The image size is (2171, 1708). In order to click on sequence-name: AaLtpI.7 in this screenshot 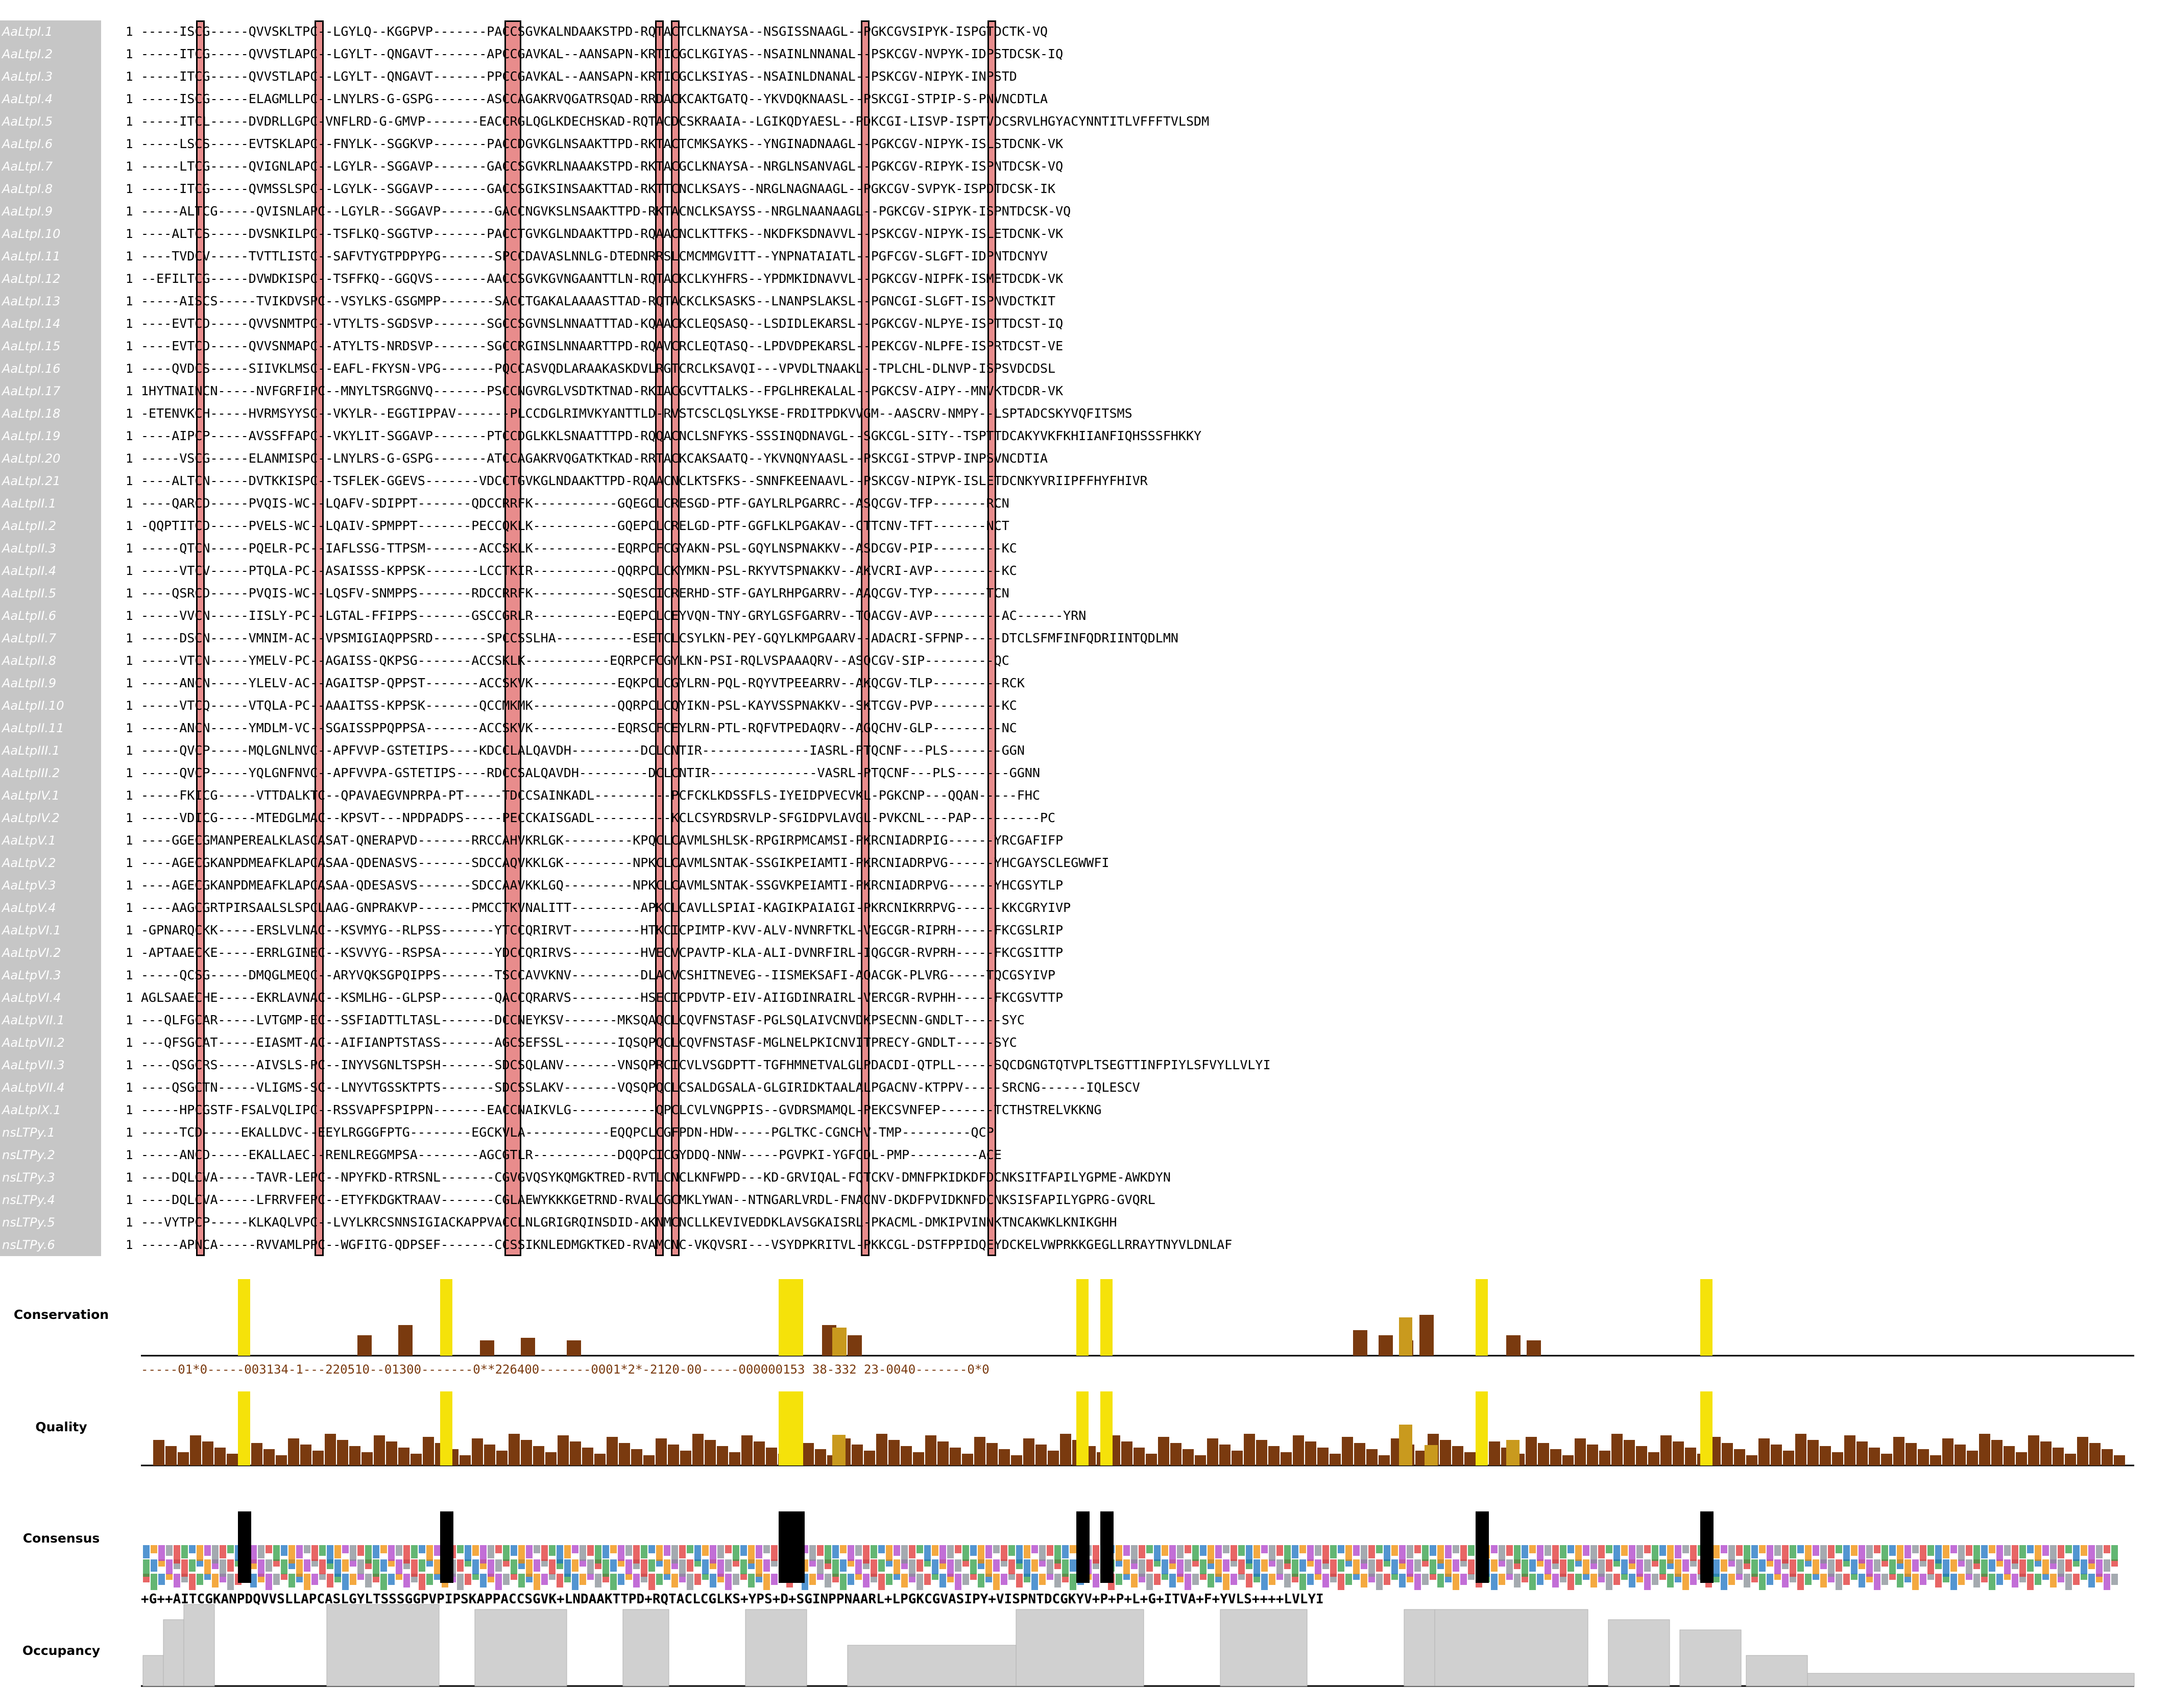, I will do `click(27, 166)`.